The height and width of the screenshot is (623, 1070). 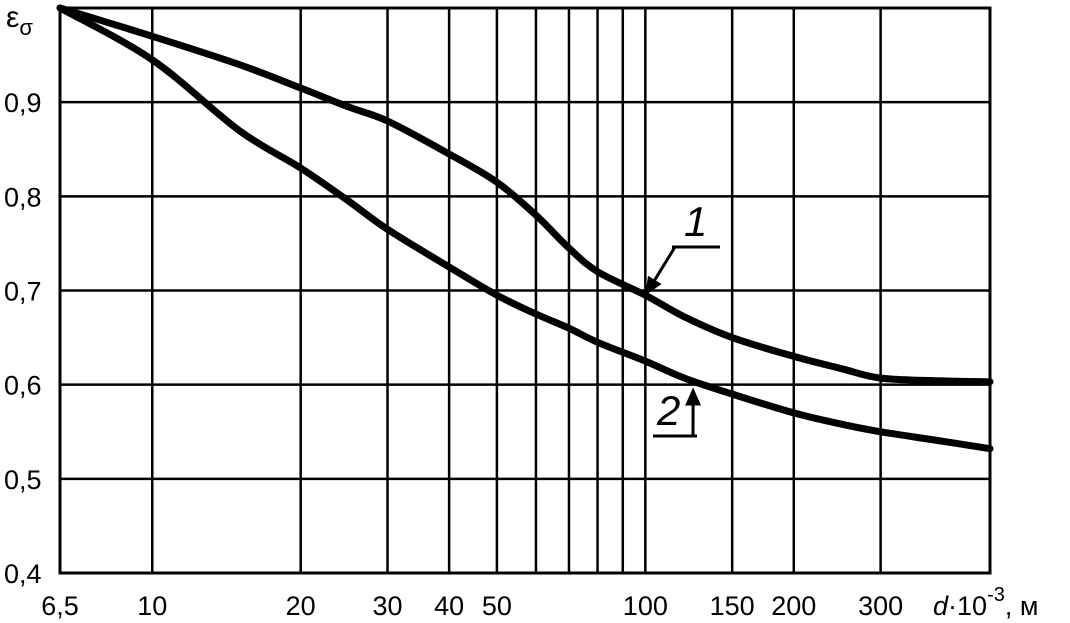 I want to click on x-tick-label: 100, so click(x=645, y=606).